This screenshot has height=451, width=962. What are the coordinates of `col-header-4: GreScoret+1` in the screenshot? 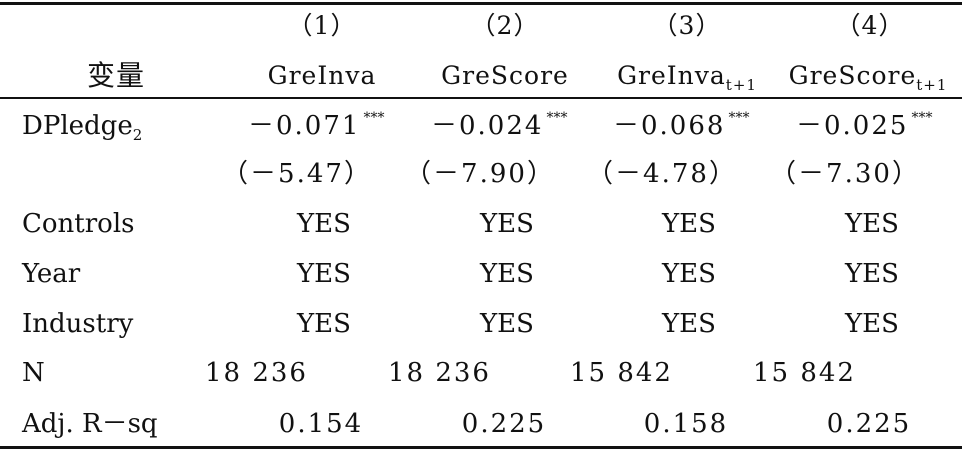 It's located at (868, 77).